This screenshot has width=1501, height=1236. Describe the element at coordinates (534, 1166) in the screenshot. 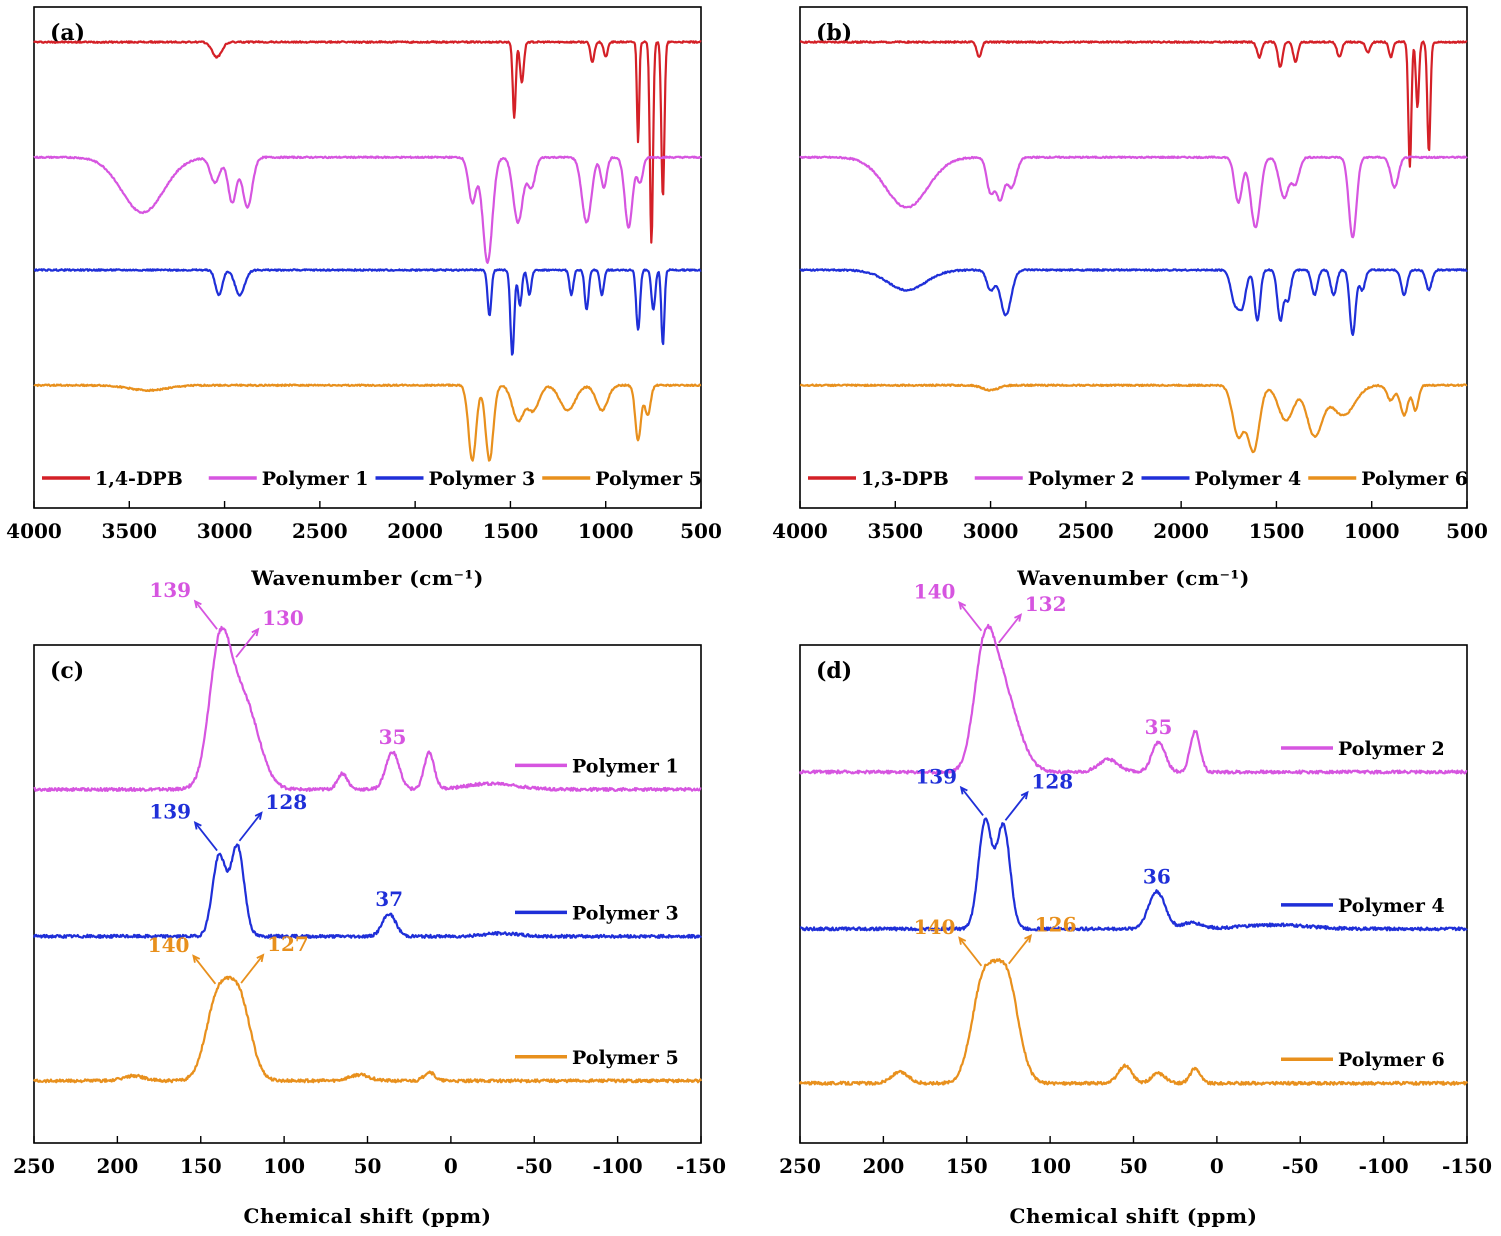

I see `x-tick-label: -50` at that location.